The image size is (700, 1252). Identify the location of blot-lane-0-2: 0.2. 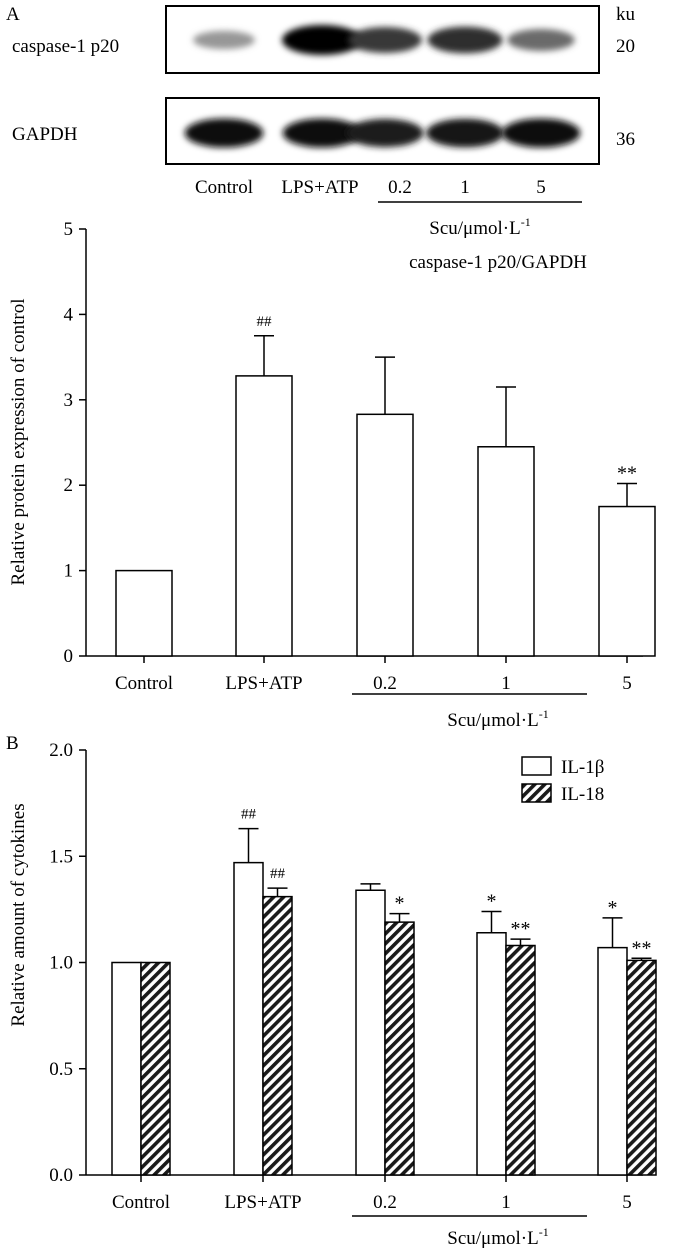
(400, 187).